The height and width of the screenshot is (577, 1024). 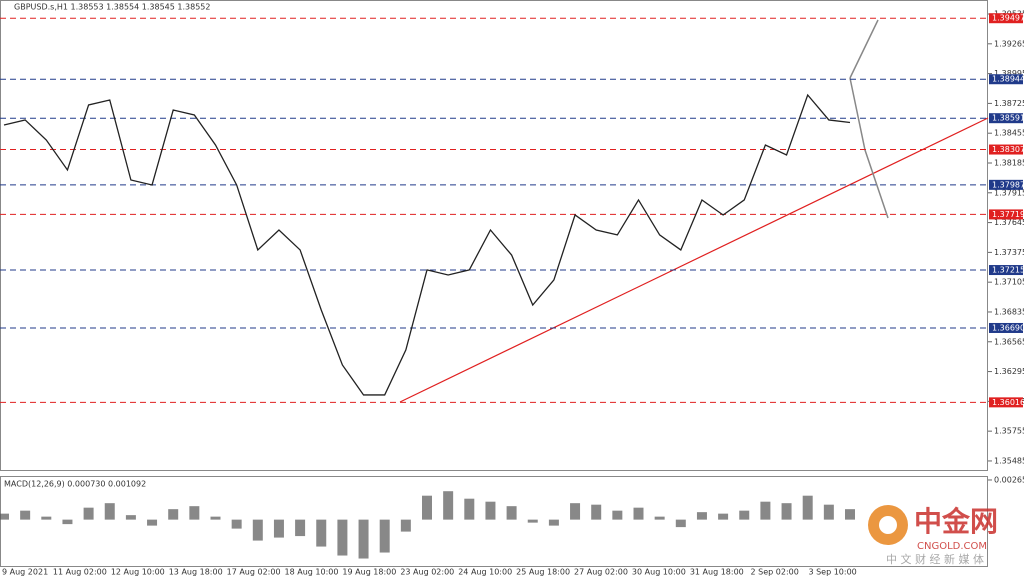 What do you see at coordinates (1009, 192) in the screenshot?
I see `y-tick-label: 1.37915` at bounding box center [1009, 192].